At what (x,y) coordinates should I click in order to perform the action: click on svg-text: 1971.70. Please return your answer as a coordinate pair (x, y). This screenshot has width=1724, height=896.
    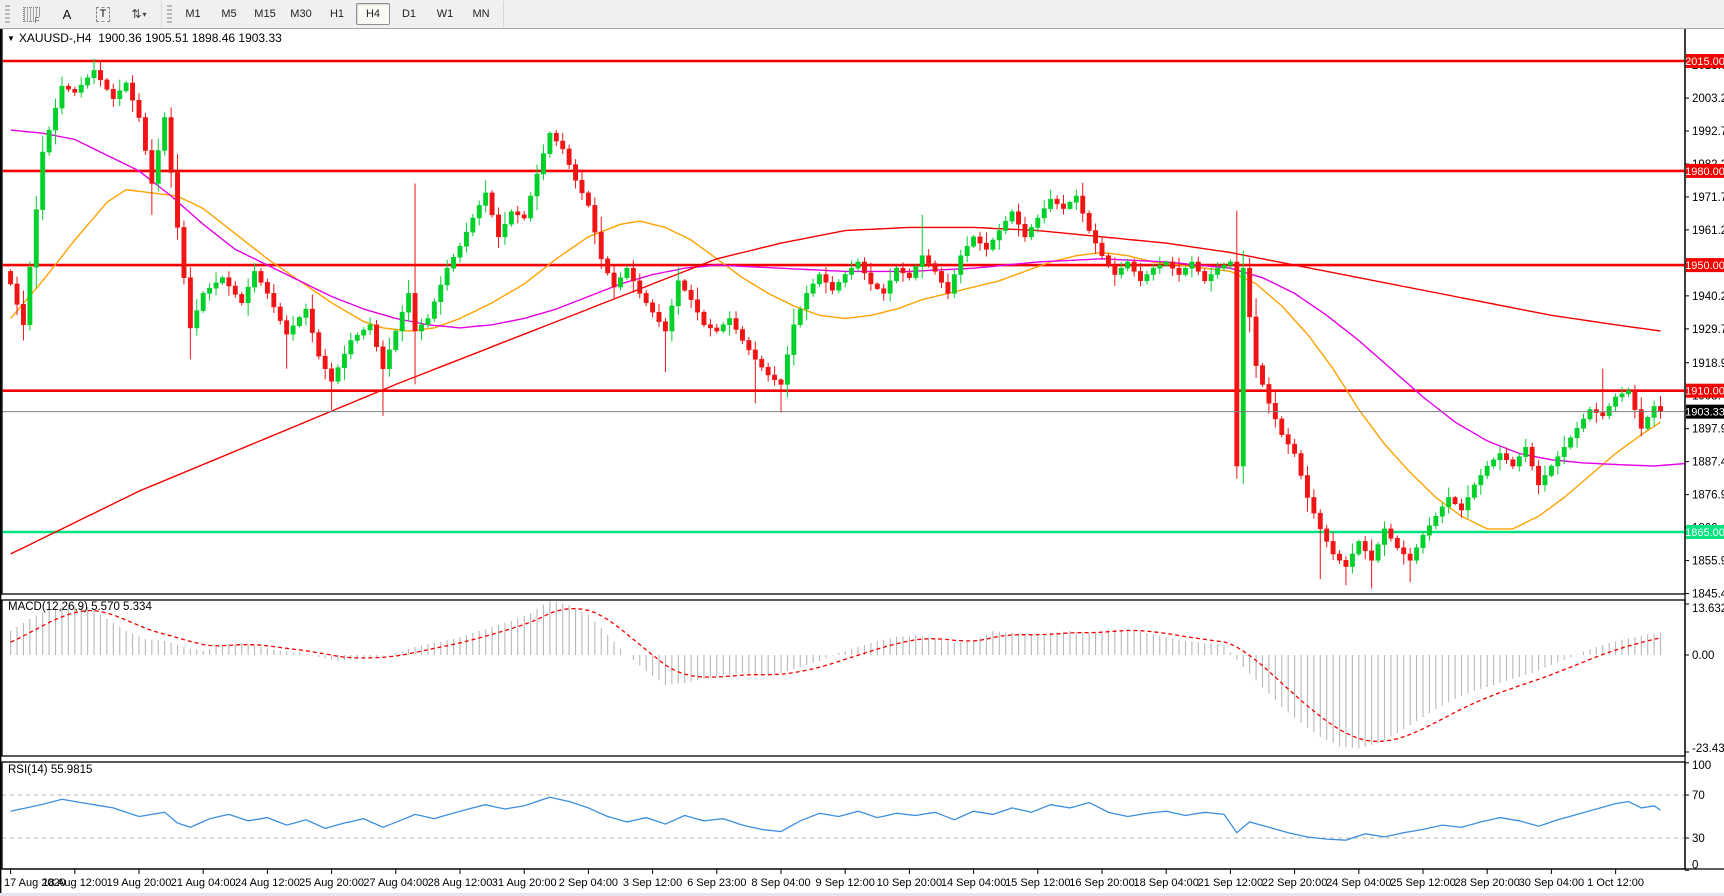
    Looking at the image, I should click on (1708, 198).